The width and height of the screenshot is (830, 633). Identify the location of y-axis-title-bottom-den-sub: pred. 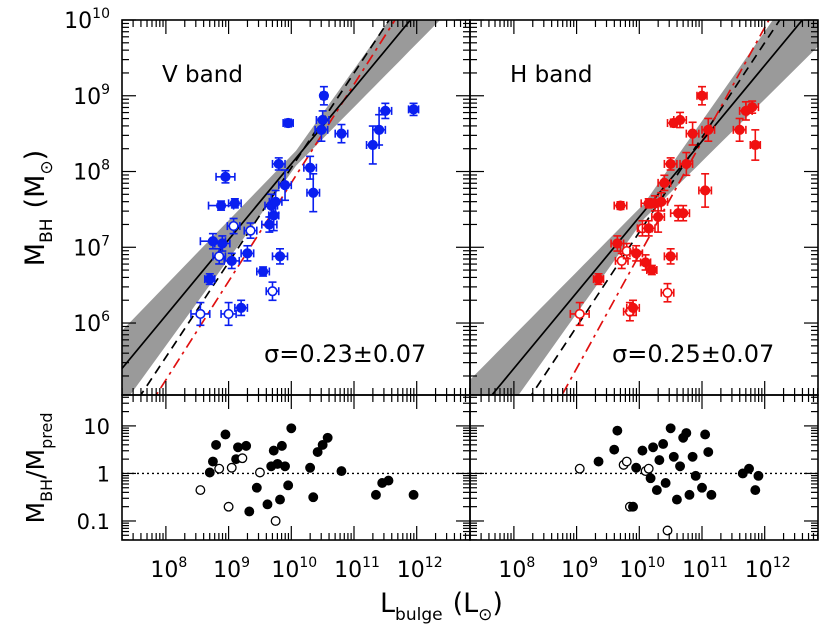
(46, 431).